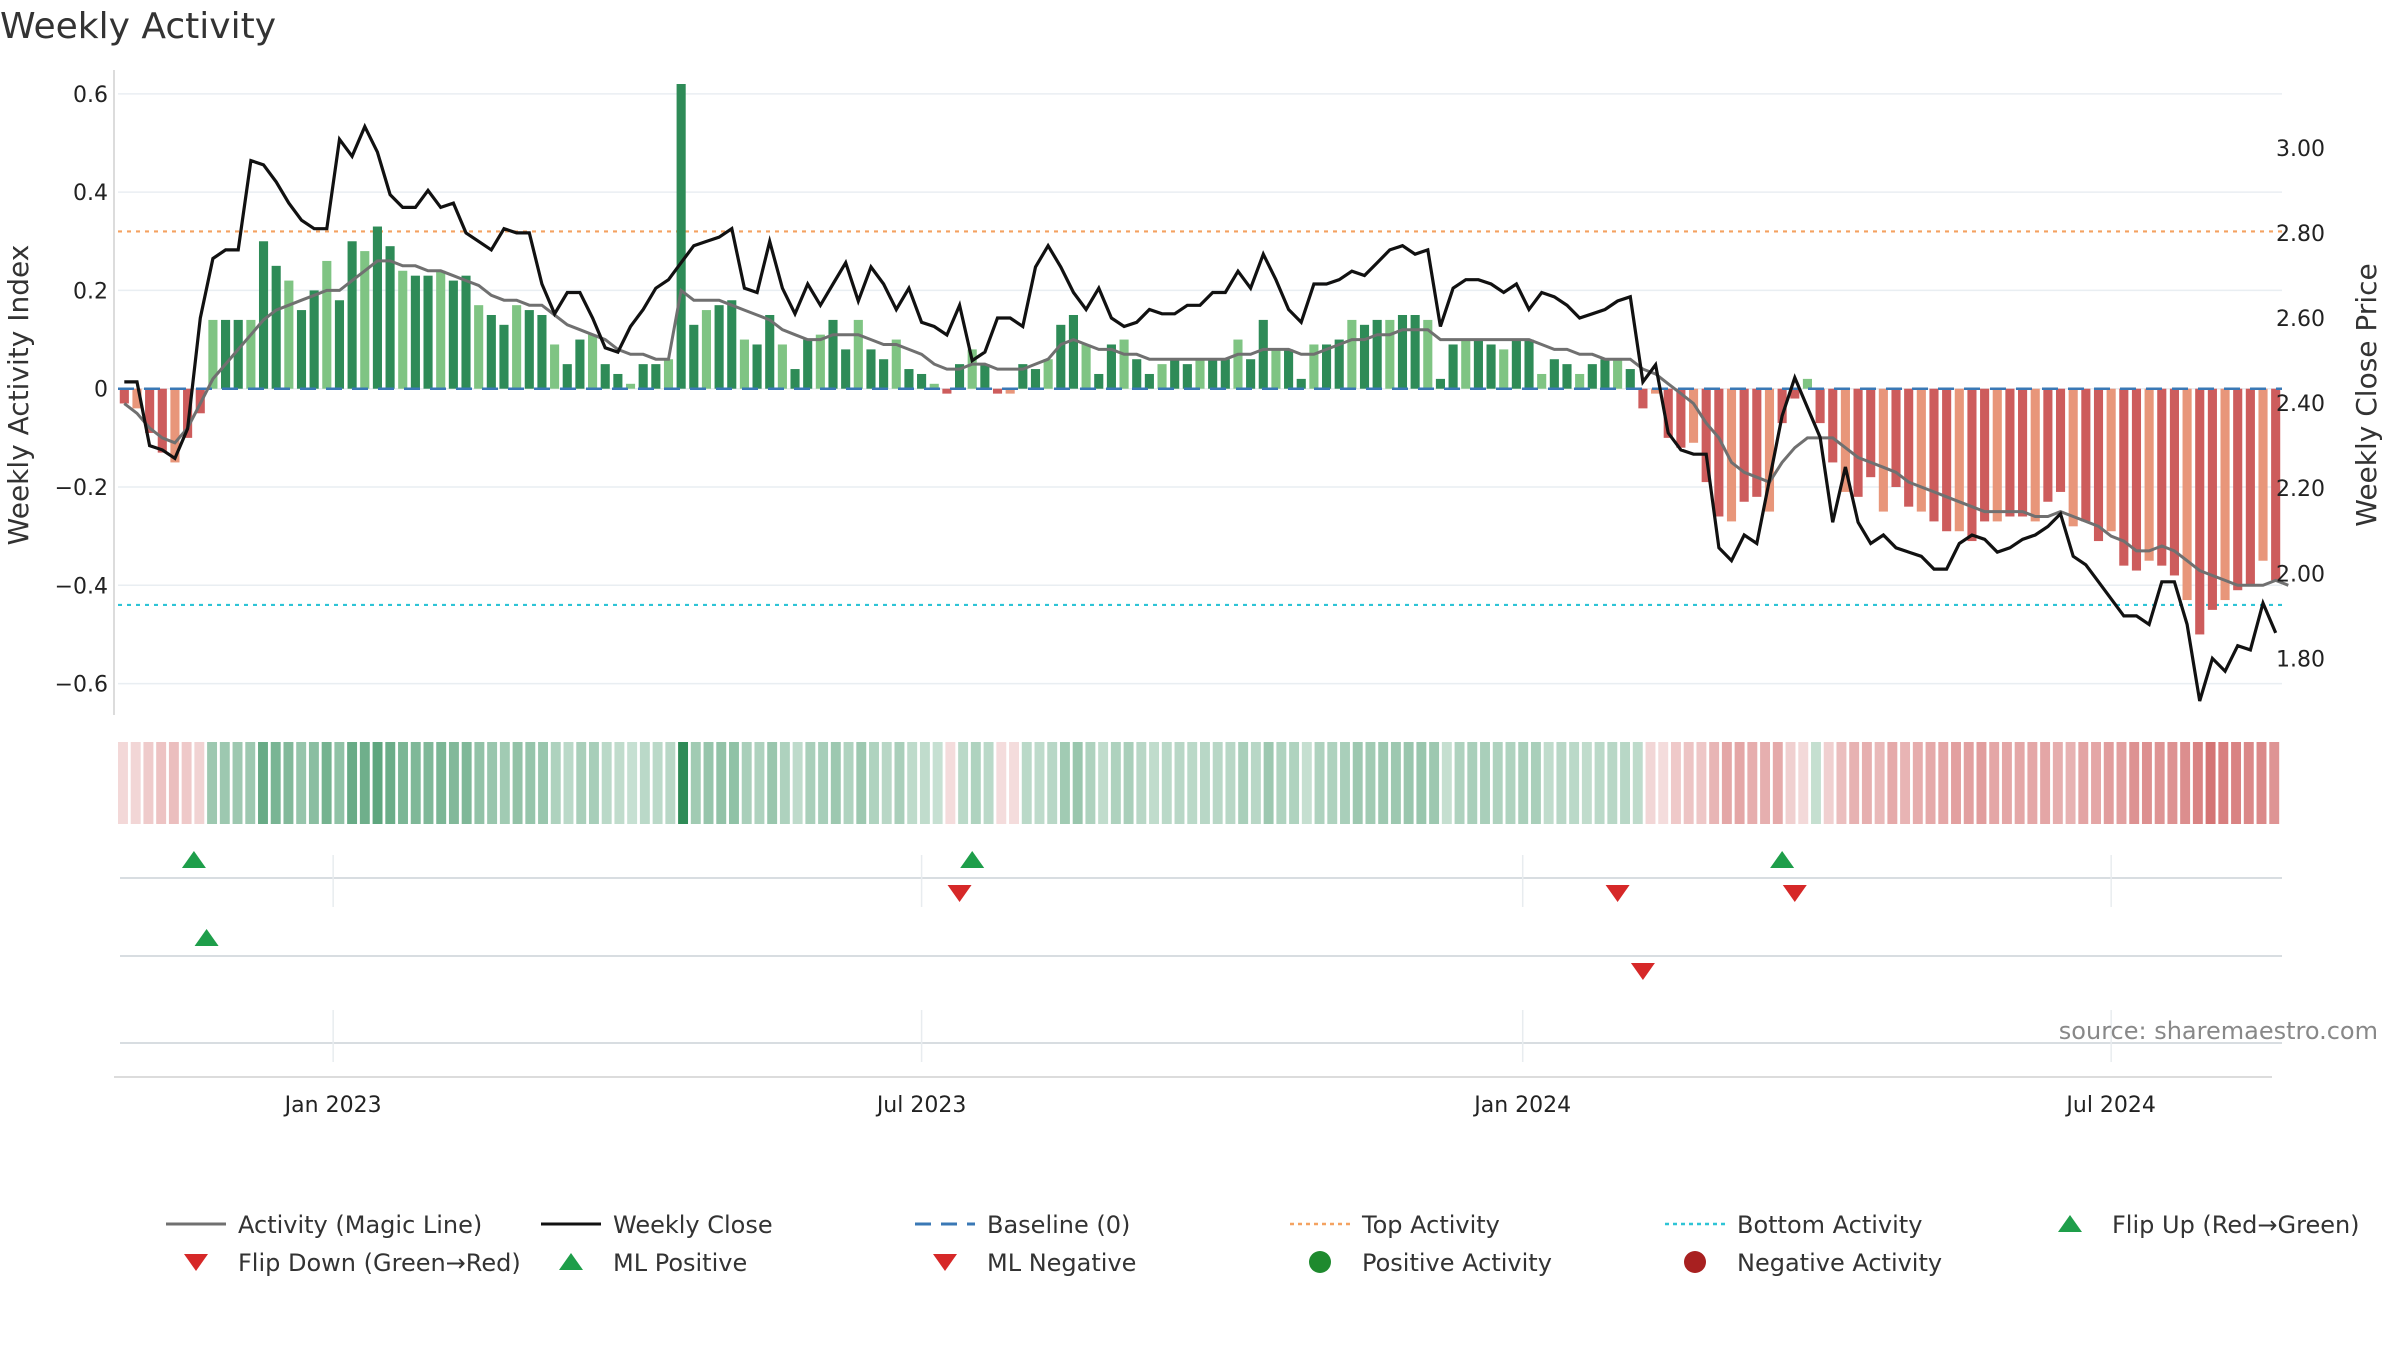 The width and height of the screenshot is (2400, 1350). I want to click on right-axis-label: Weekly Close Price, so click(2366, 394).